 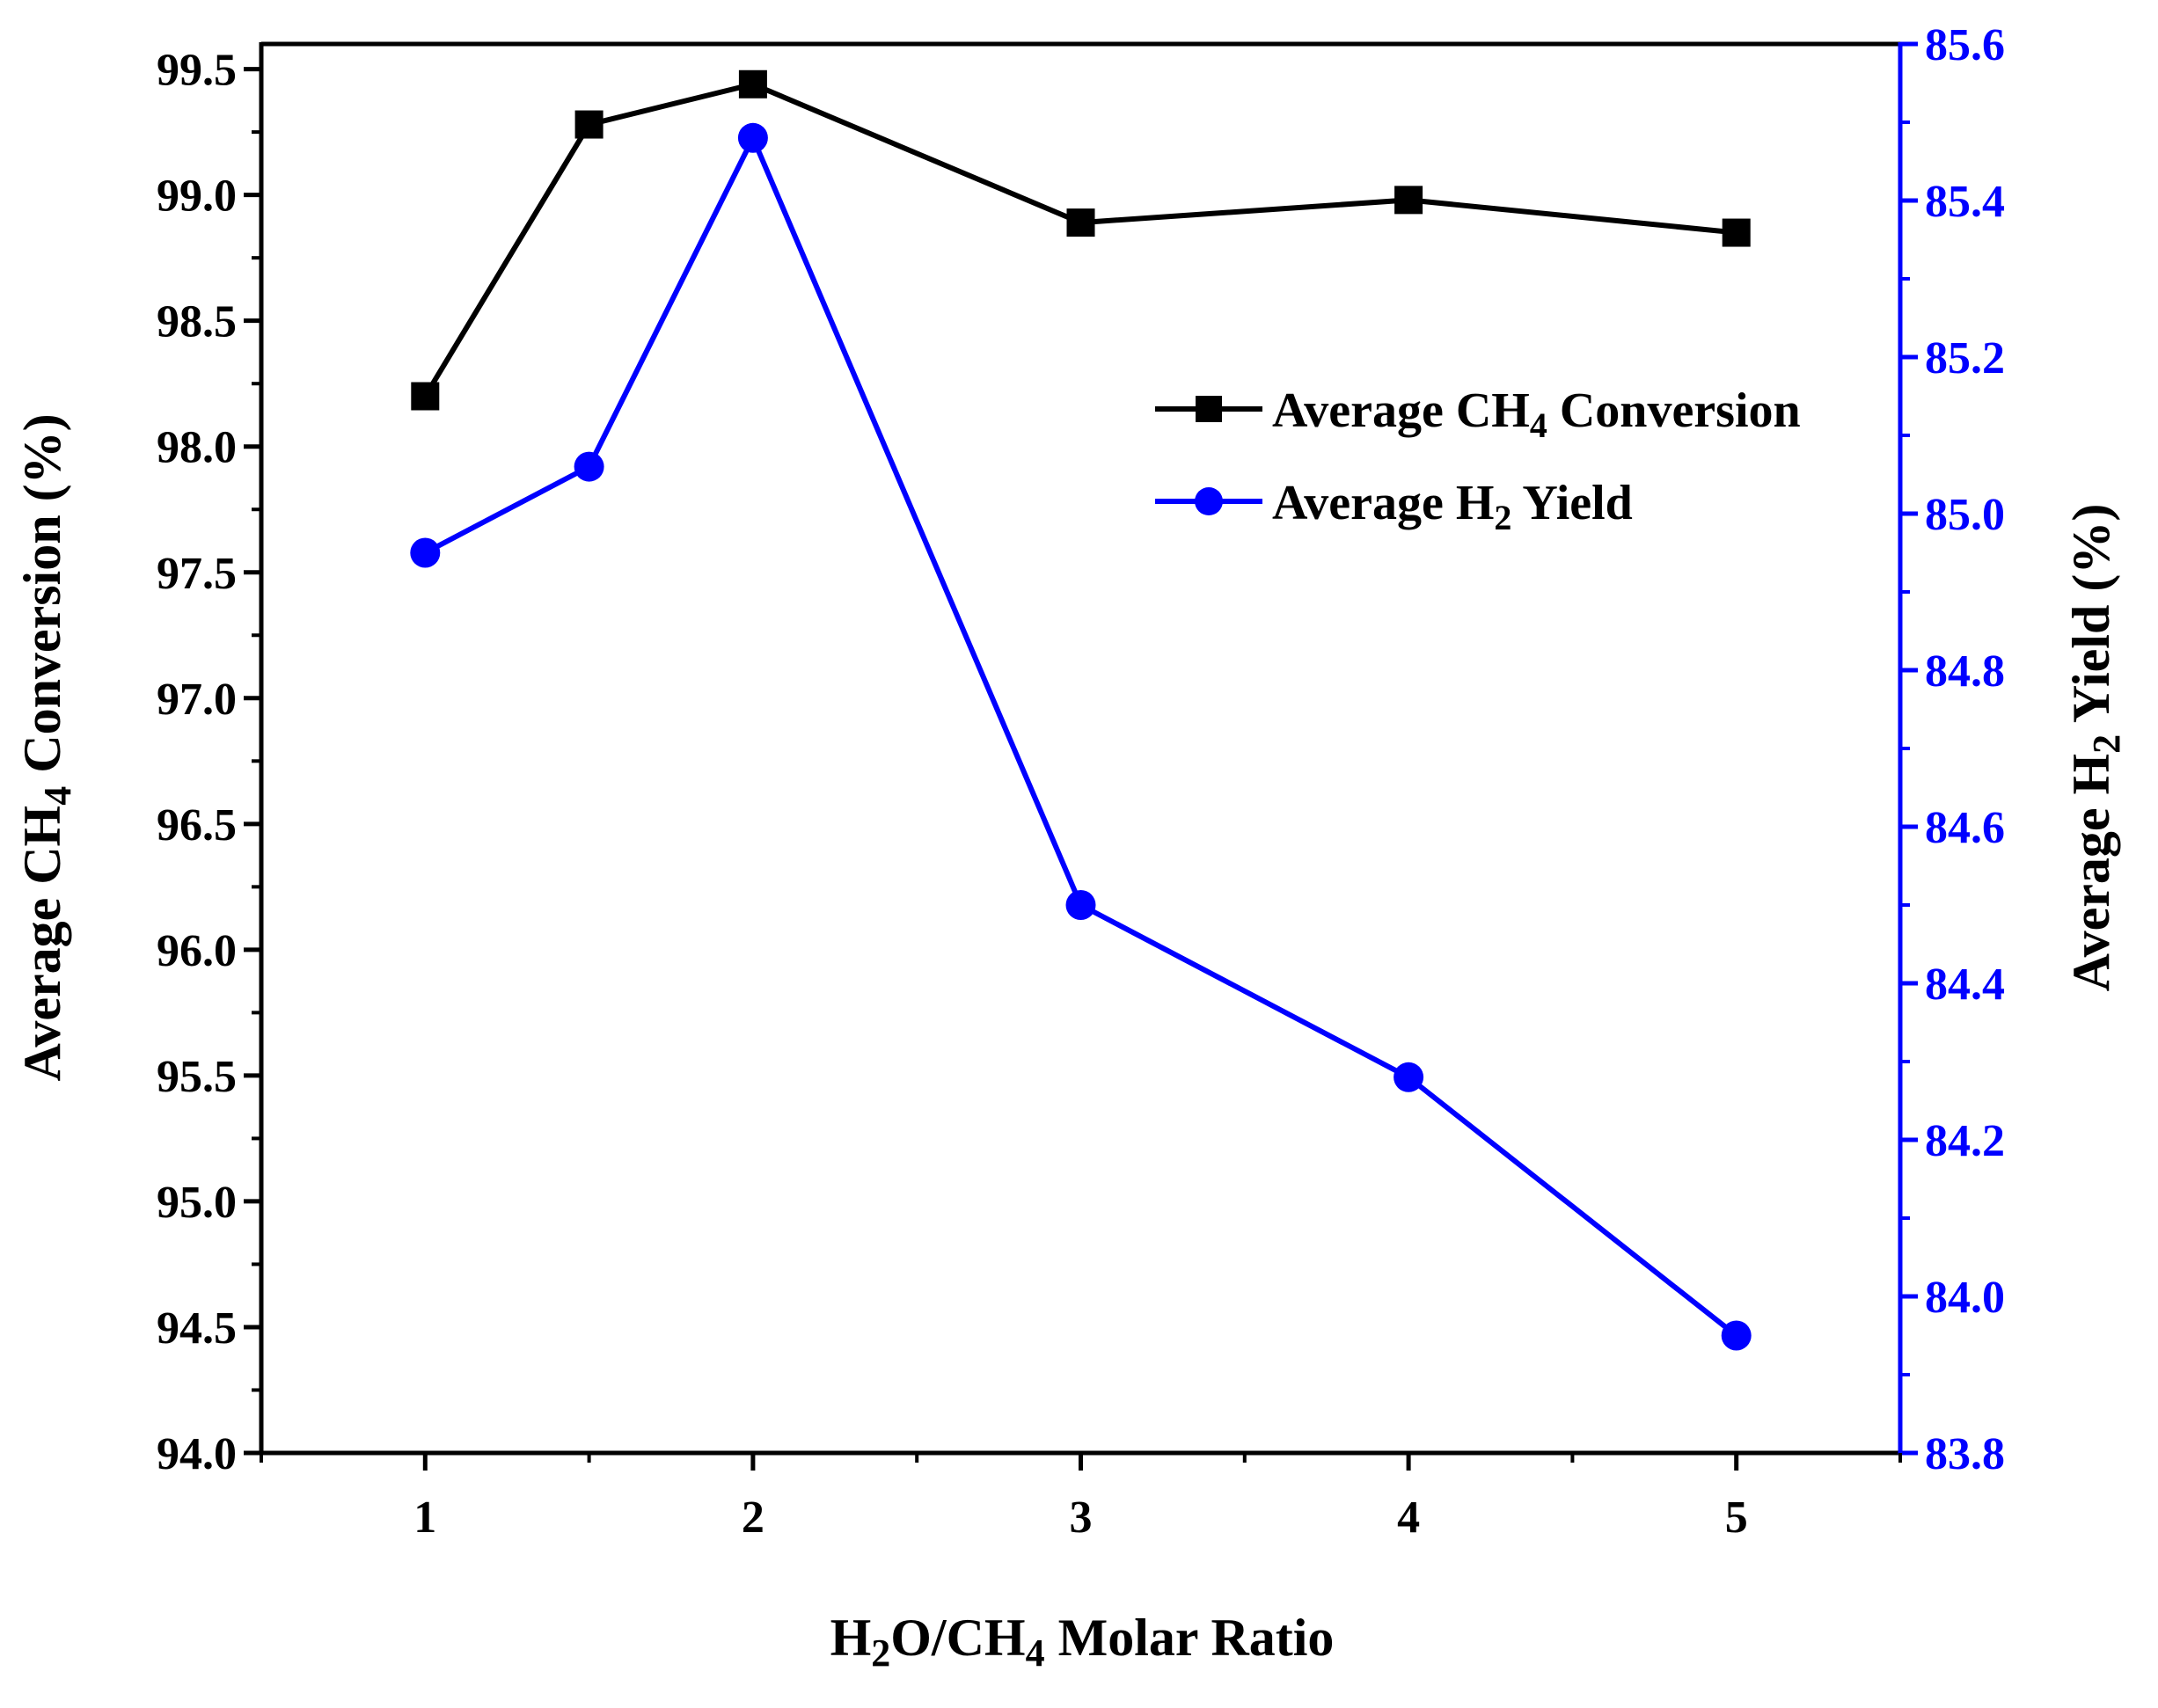 I want to click on legend-label-h2-part: Yield, so click(x=1571, y=503).